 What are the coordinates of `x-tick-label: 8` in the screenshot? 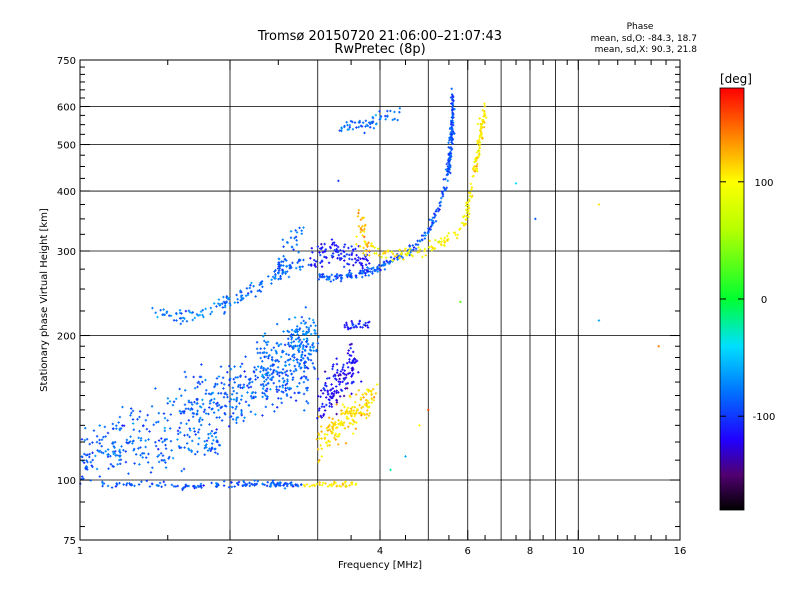 It's located at (530, 551).